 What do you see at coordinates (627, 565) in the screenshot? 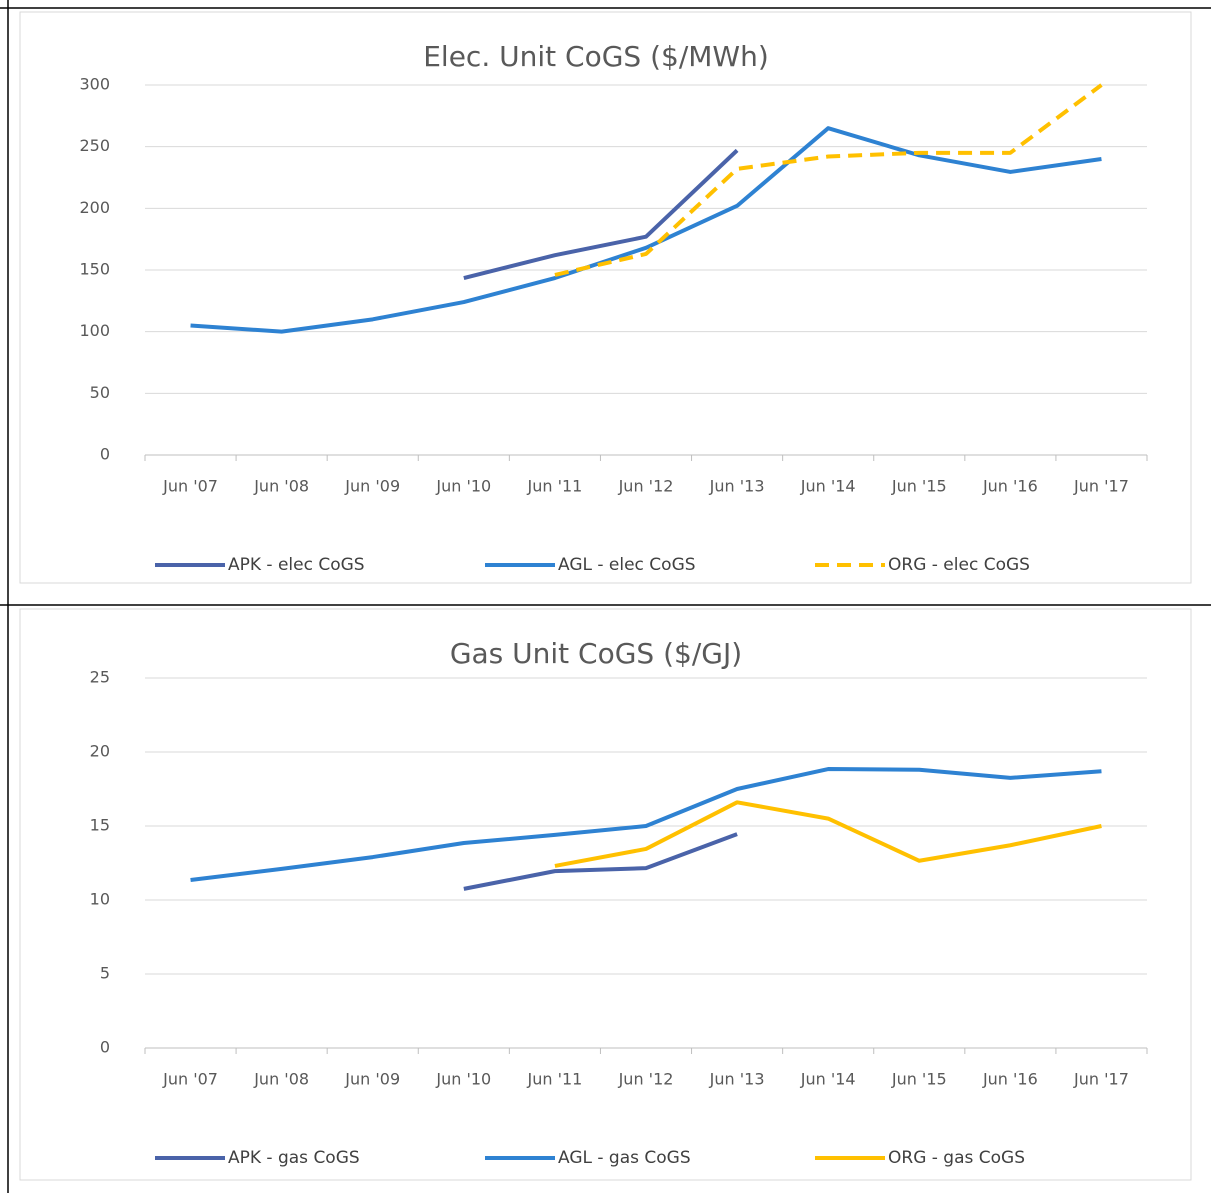
I see `legend-label: AGL - elec CoGS` at bounding box center [627, 565].